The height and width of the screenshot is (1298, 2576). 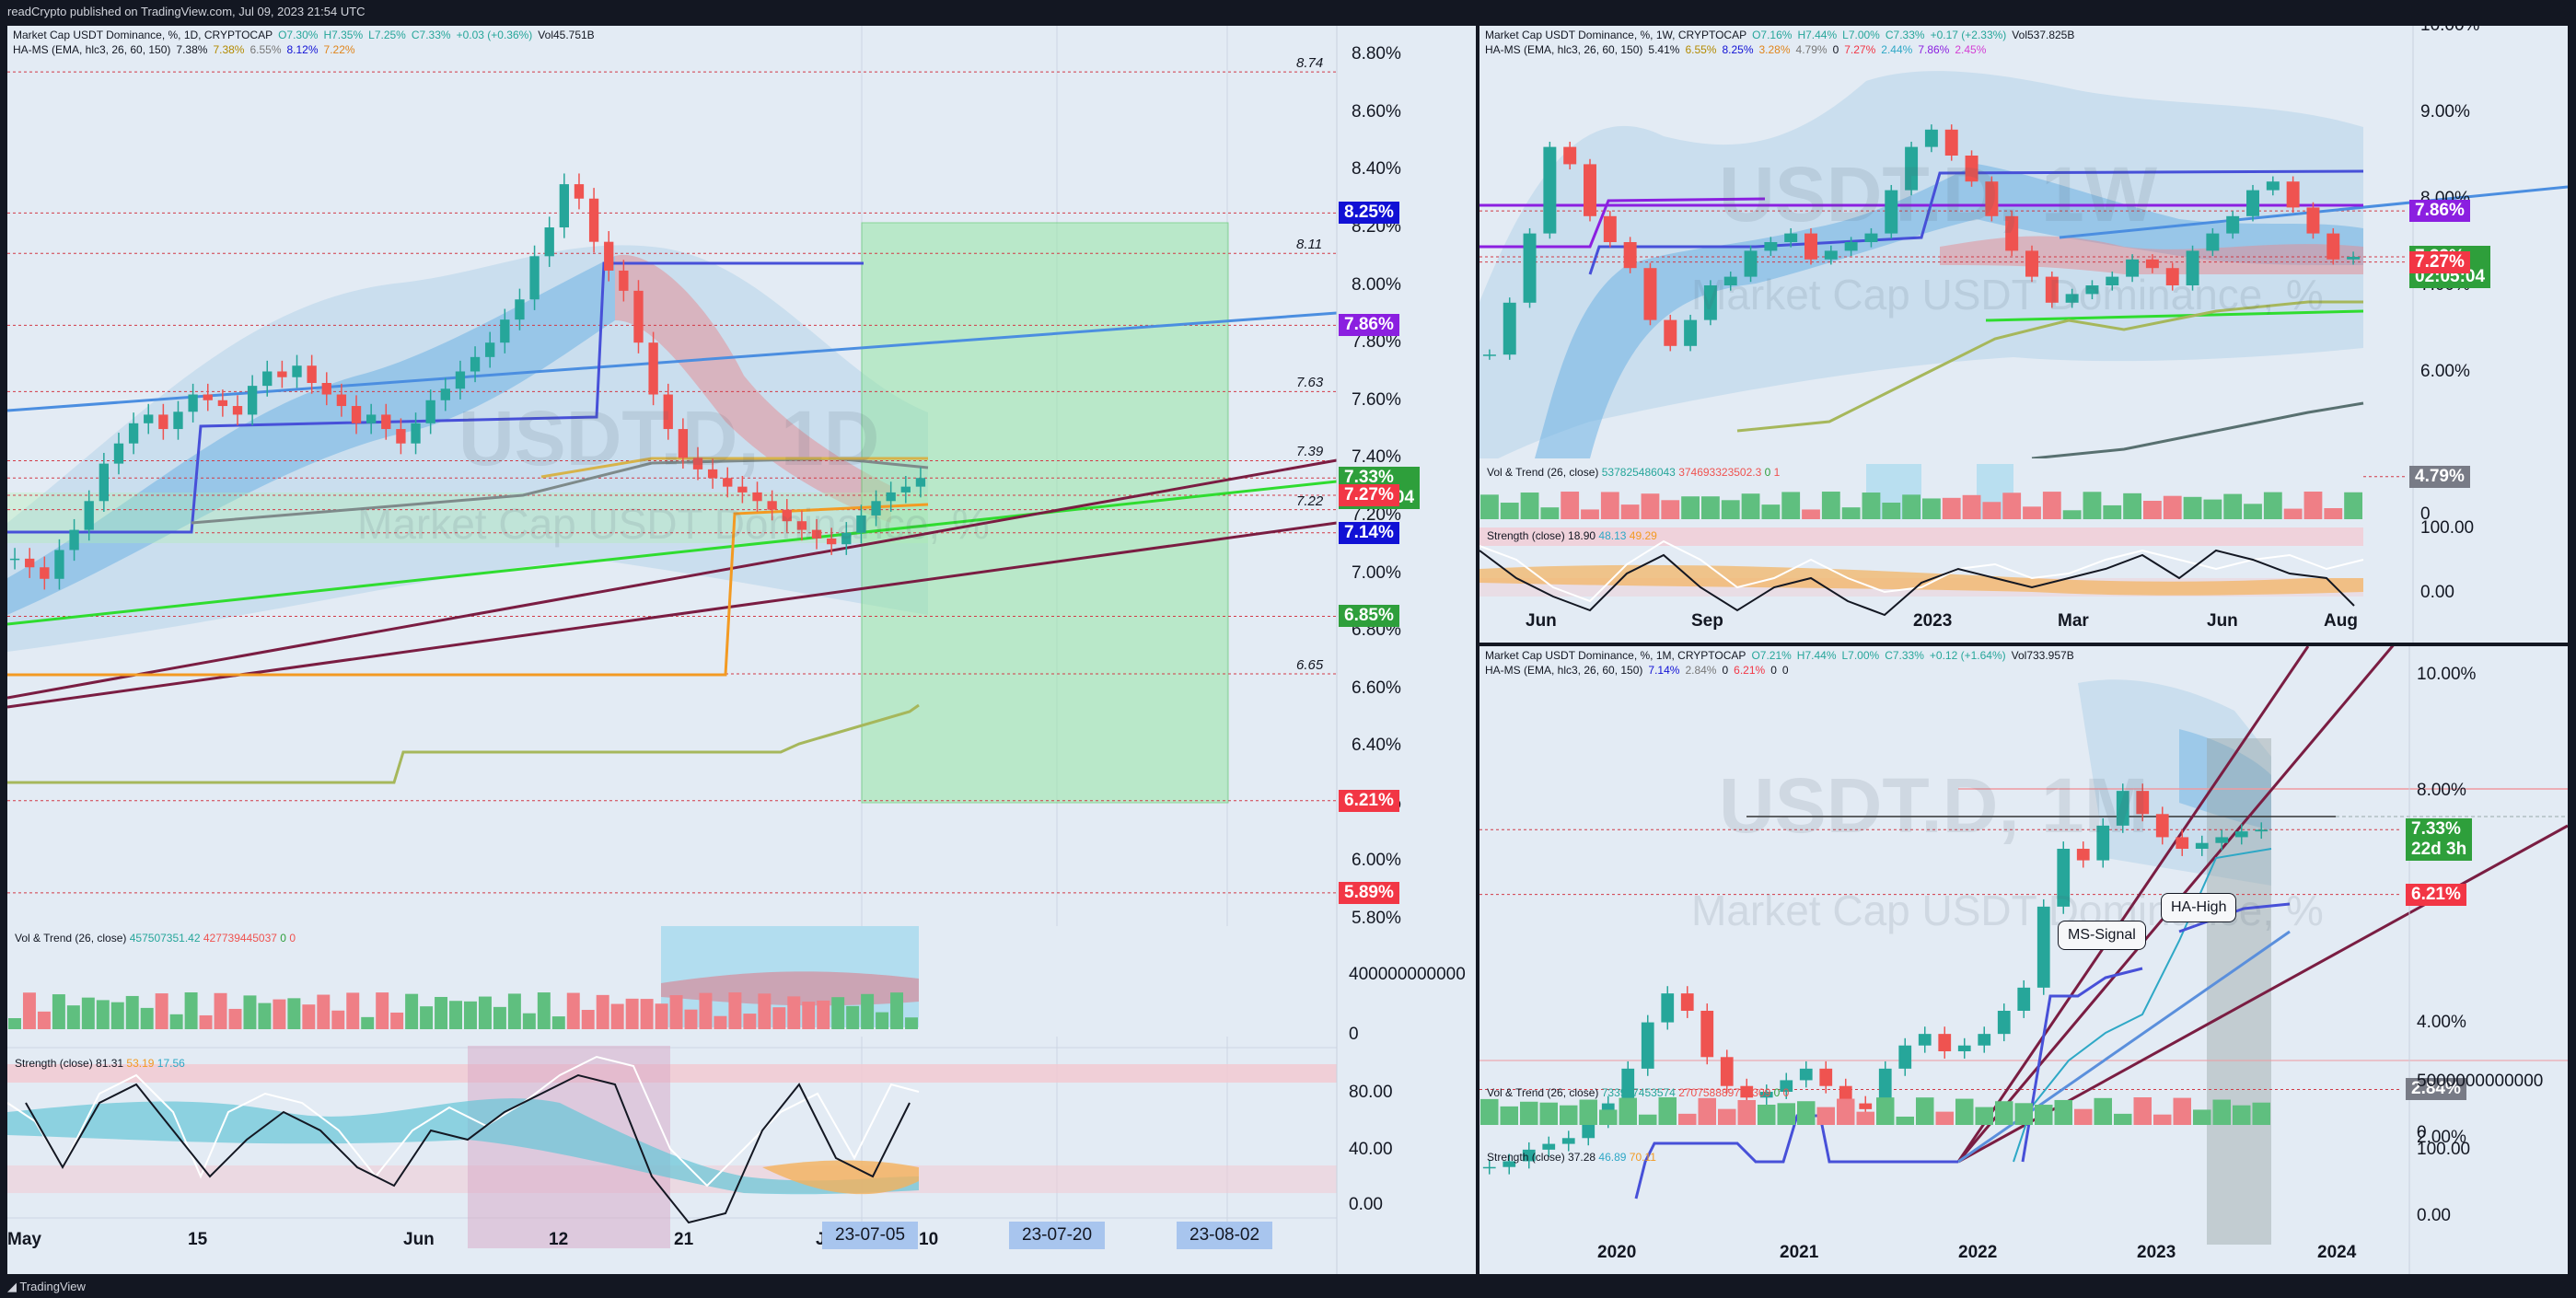 I want to click on price-axis-label: 10.00%, so click(x=2447, y=675).